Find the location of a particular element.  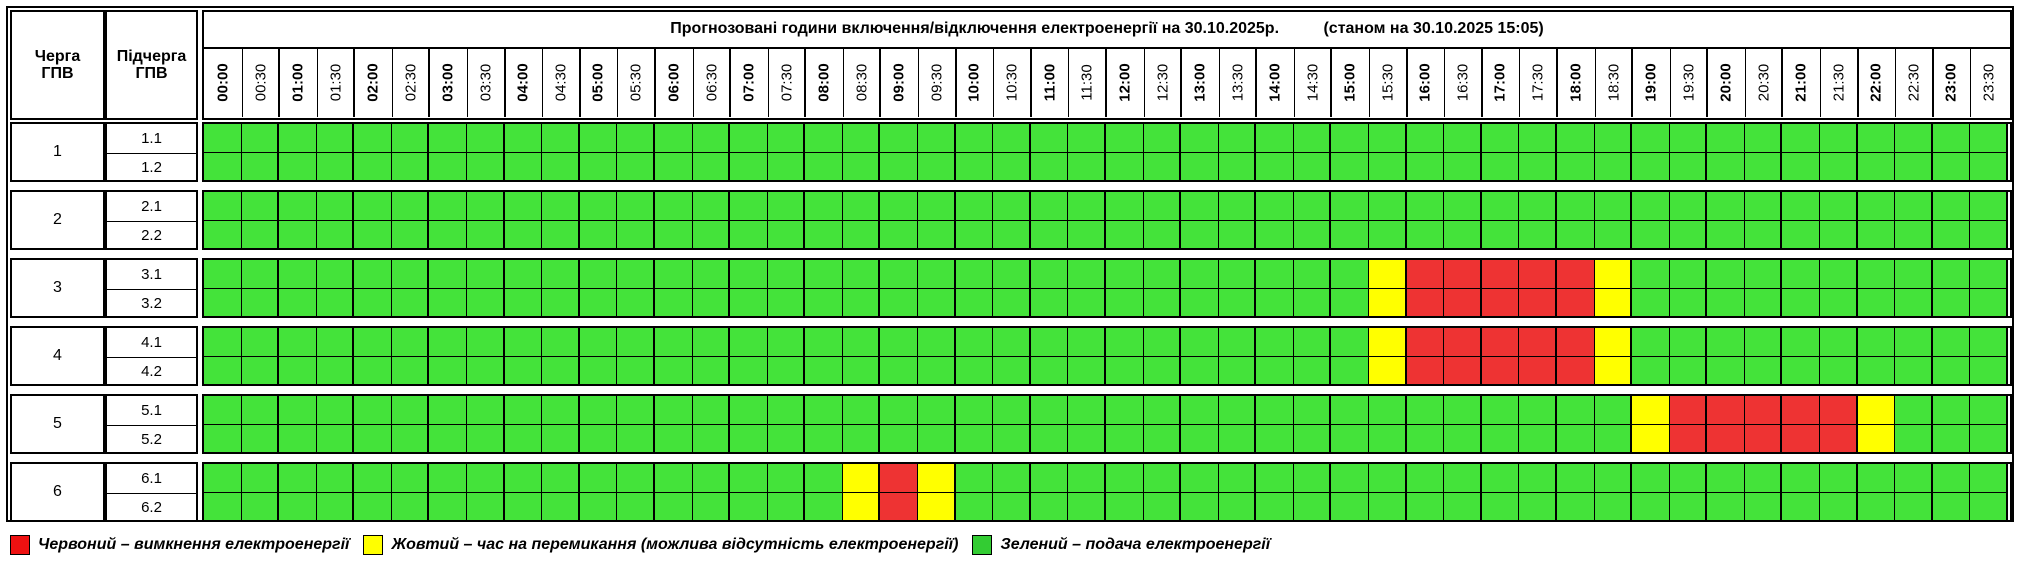

legend-item: Червоний – вимкнення електроенергії is located at coordinates (179, 545).